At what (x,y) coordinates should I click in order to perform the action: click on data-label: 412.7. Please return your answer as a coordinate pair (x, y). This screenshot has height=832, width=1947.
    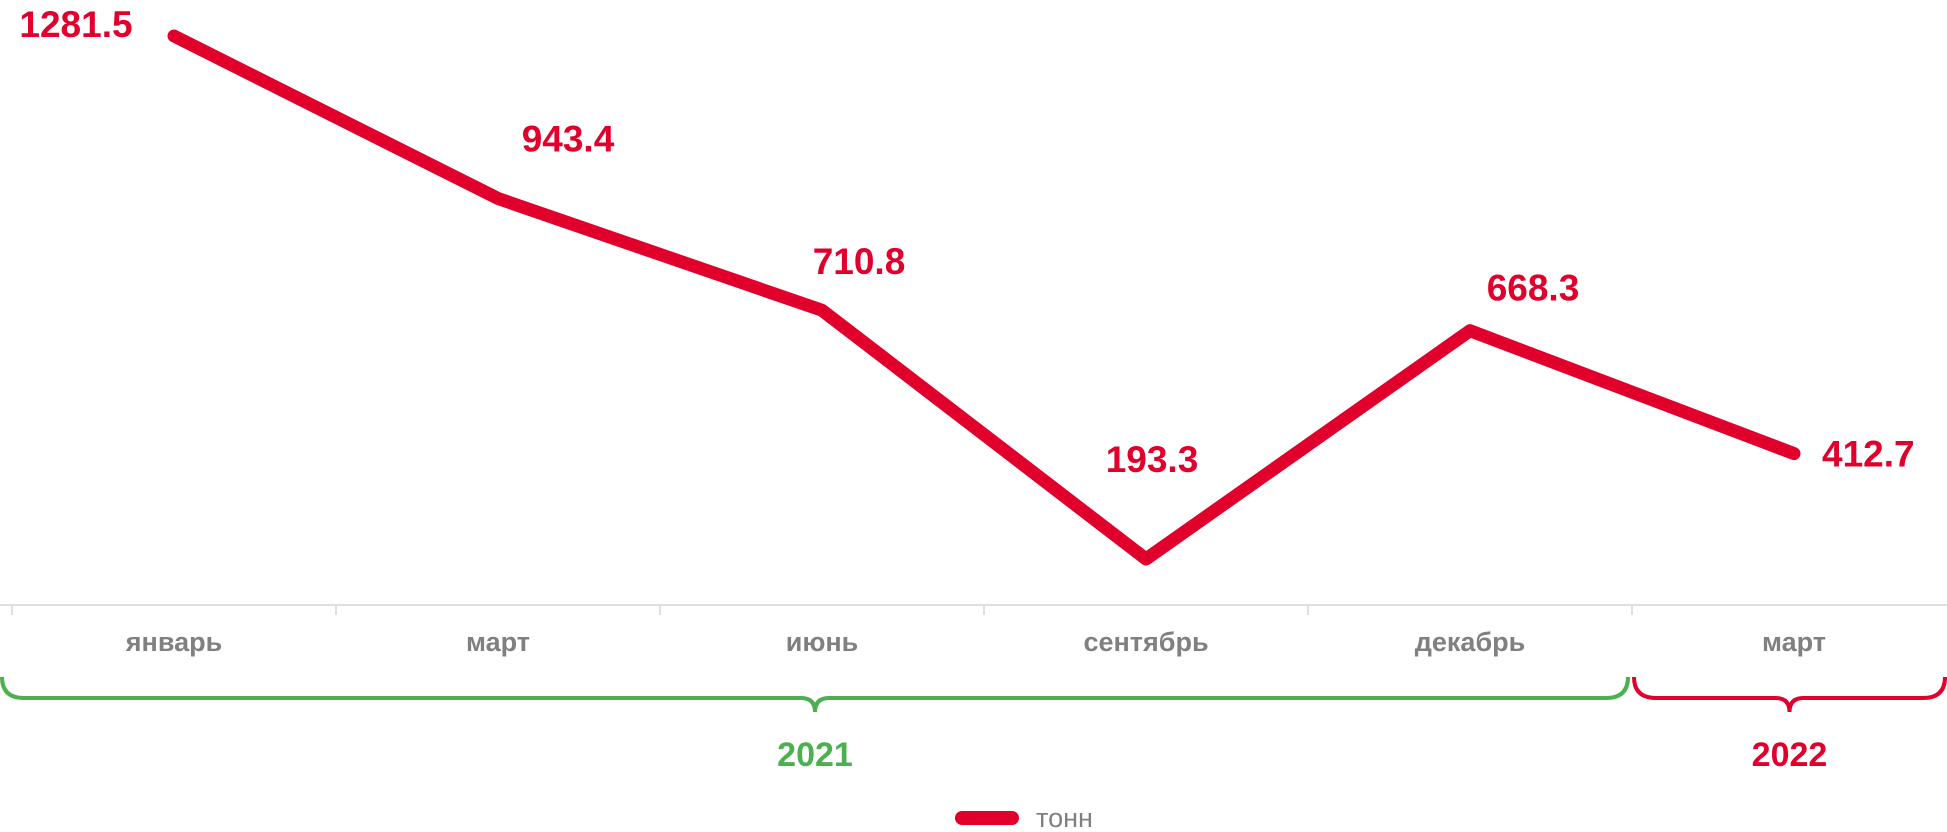
    Looking at the image, I should click on (1868, 453).